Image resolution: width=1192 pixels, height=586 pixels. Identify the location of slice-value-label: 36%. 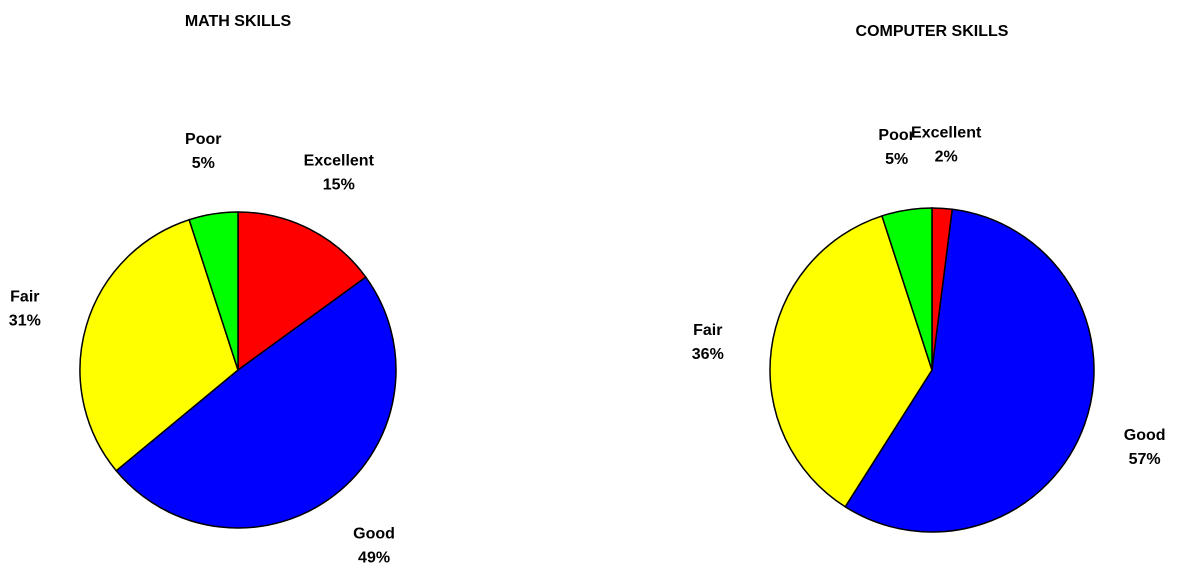
(708, 354).